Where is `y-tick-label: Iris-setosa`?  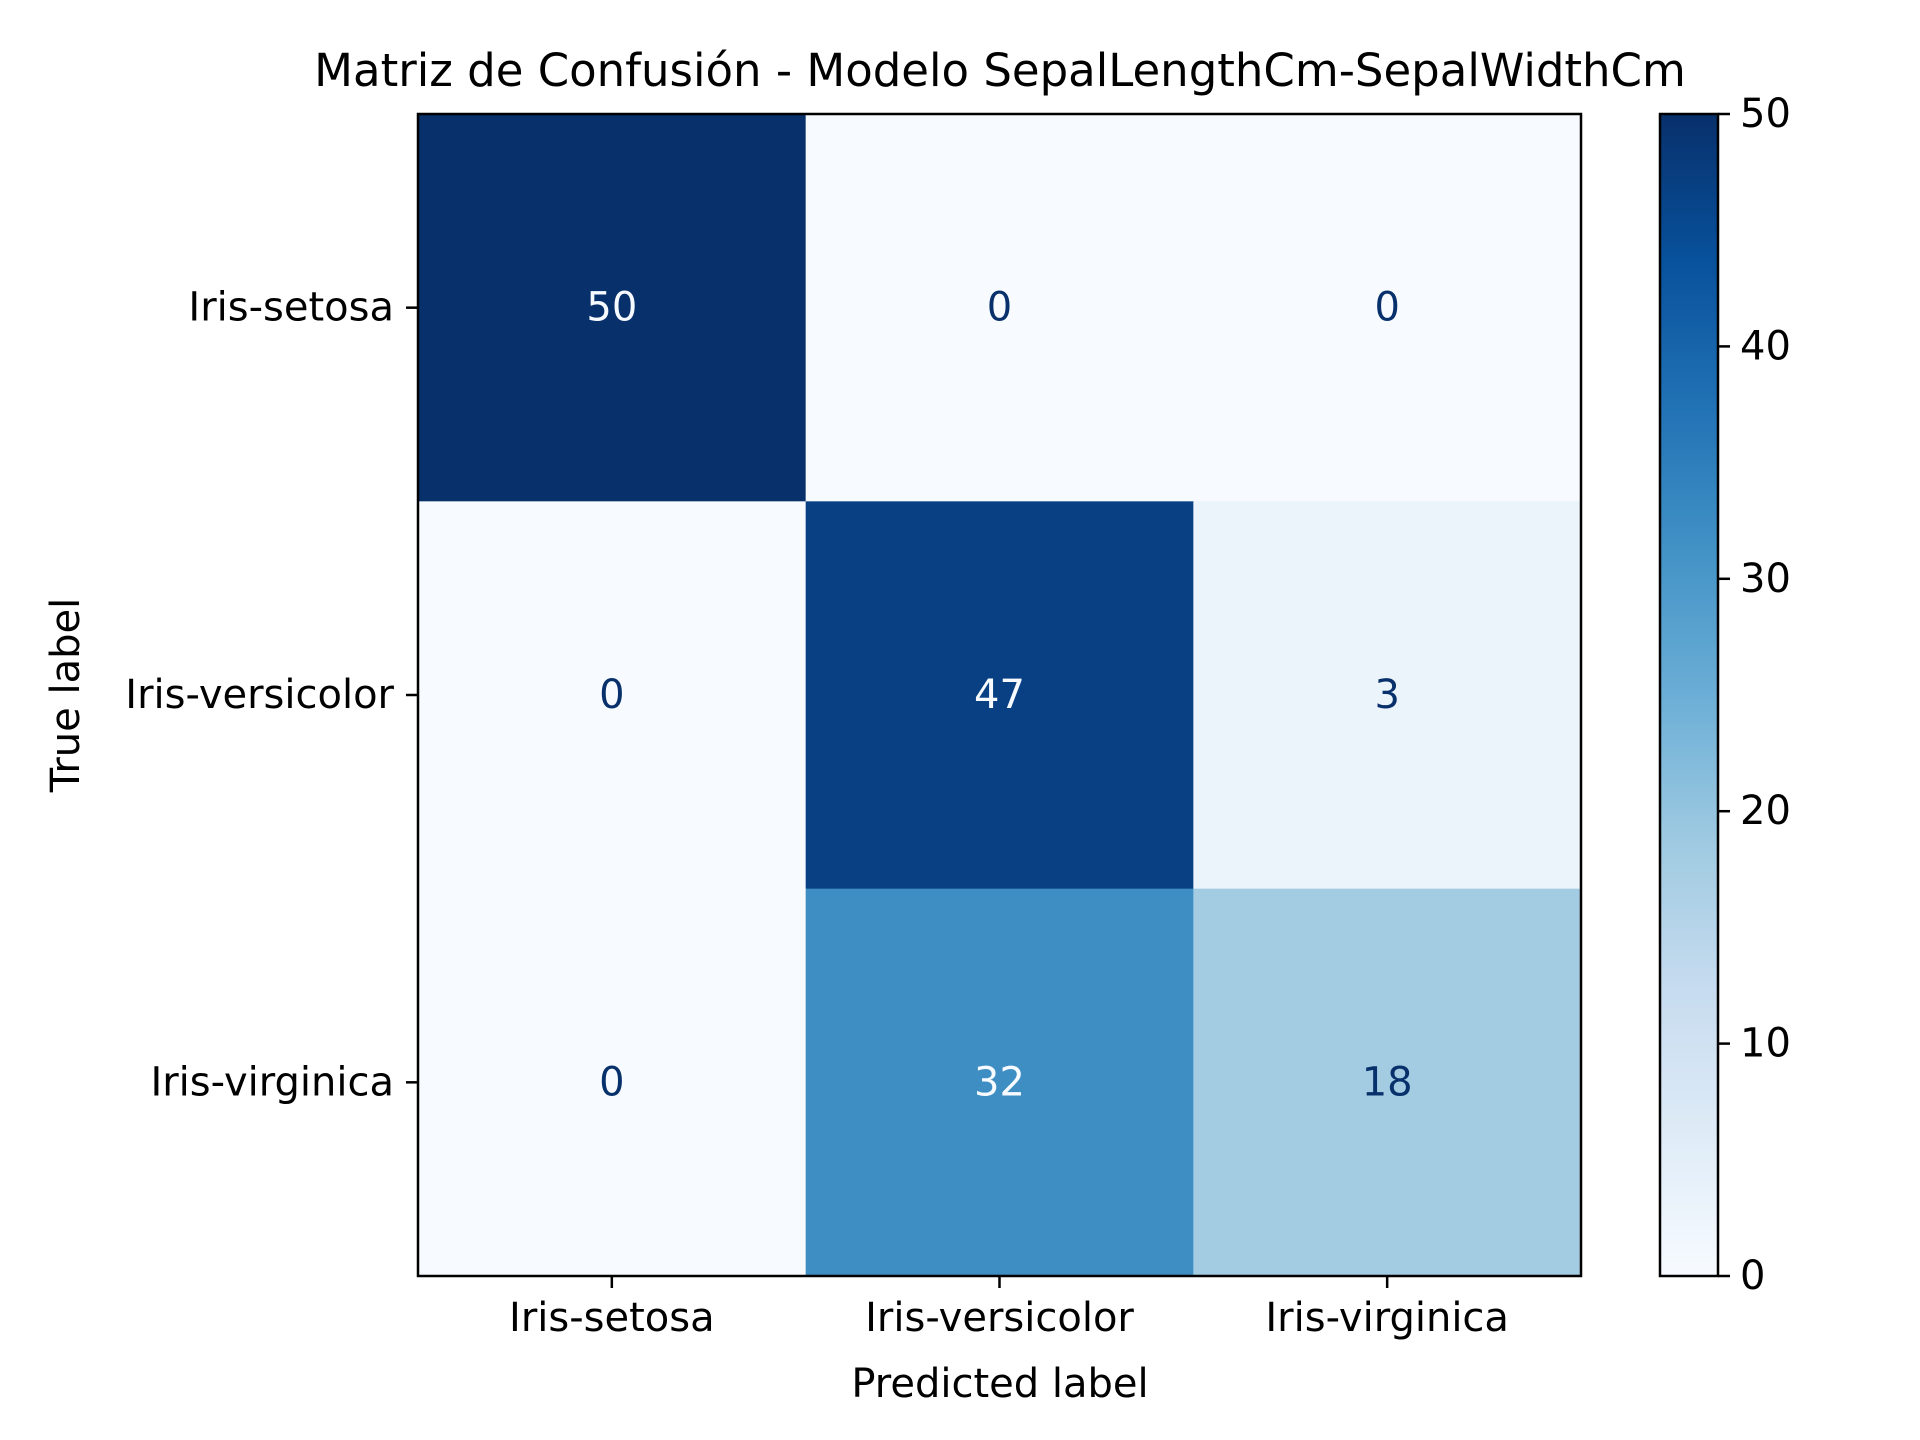 y-tick-label: Iris-setosa is located at coordinates (291, 308).